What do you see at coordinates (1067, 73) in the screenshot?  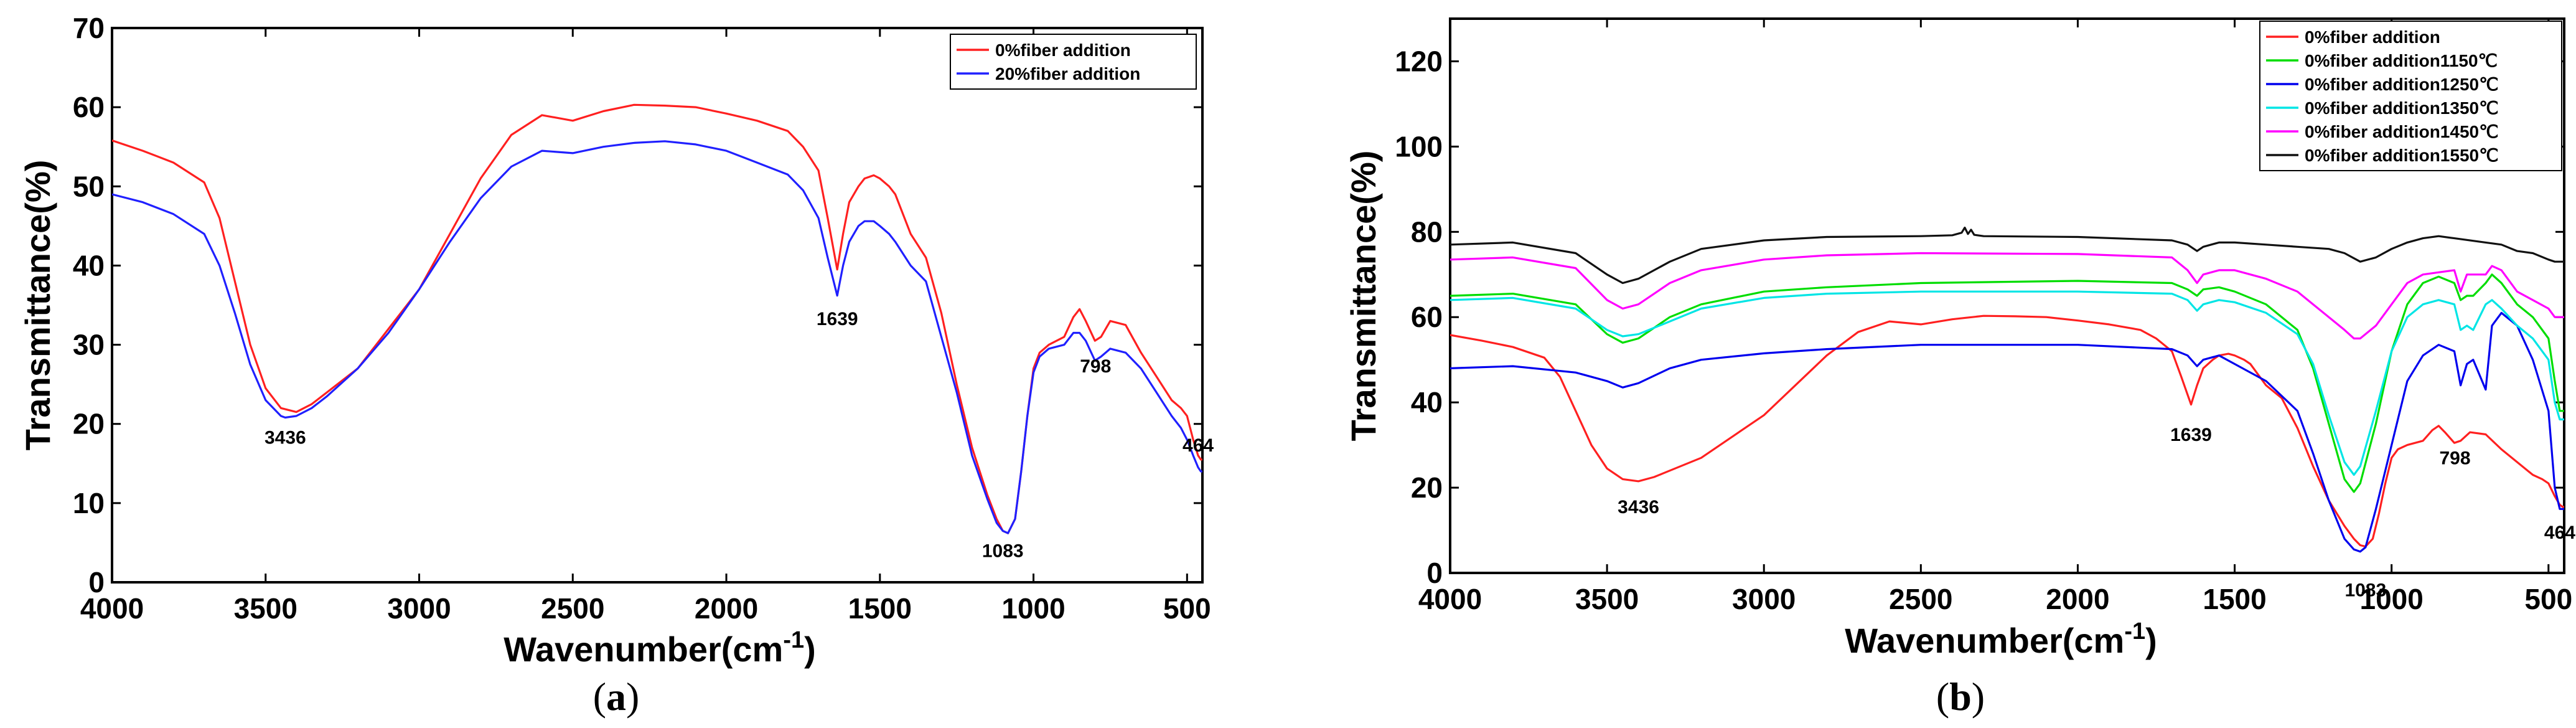 I see `legend-label-20-fiber-addition: 20%fiber addition` at bounding box center [1067, 73].